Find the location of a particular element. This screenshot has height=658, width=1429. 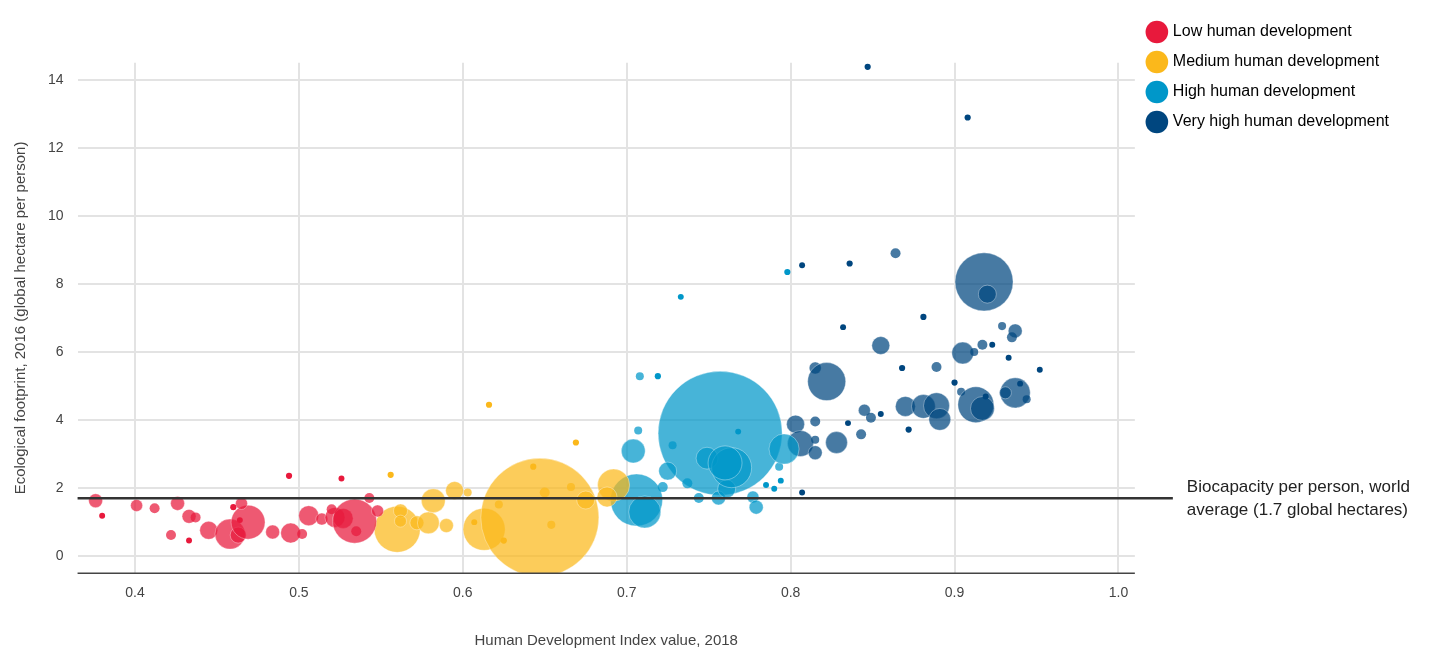

legend-label: Medium human development is located at coordinates (1276, 61).